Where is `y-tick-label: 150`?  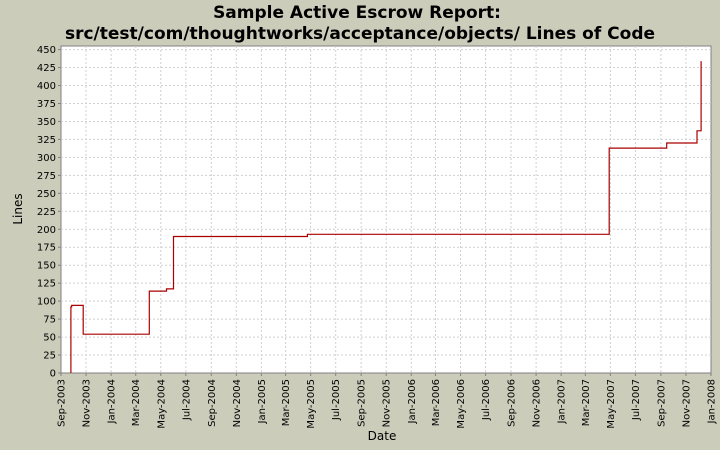
y-tick-label: 150 is located at coordinates (46, 266).